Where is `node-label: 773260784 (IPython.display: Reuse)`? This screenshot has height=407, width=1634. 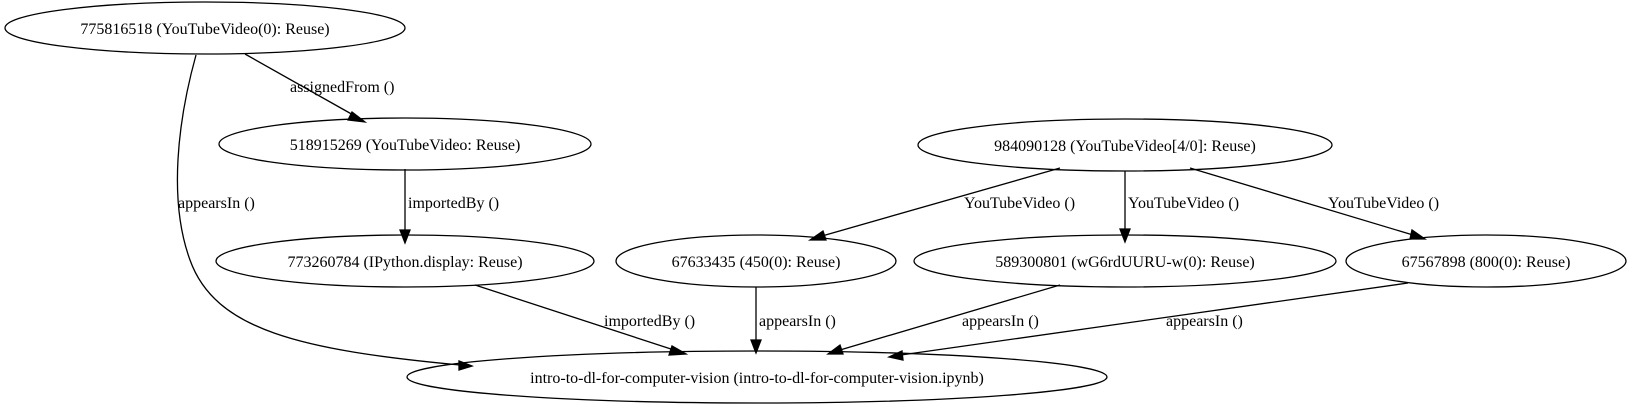 node-label: 773260784 (IPython.display: Reuse) is located at coordinates (404, 262).